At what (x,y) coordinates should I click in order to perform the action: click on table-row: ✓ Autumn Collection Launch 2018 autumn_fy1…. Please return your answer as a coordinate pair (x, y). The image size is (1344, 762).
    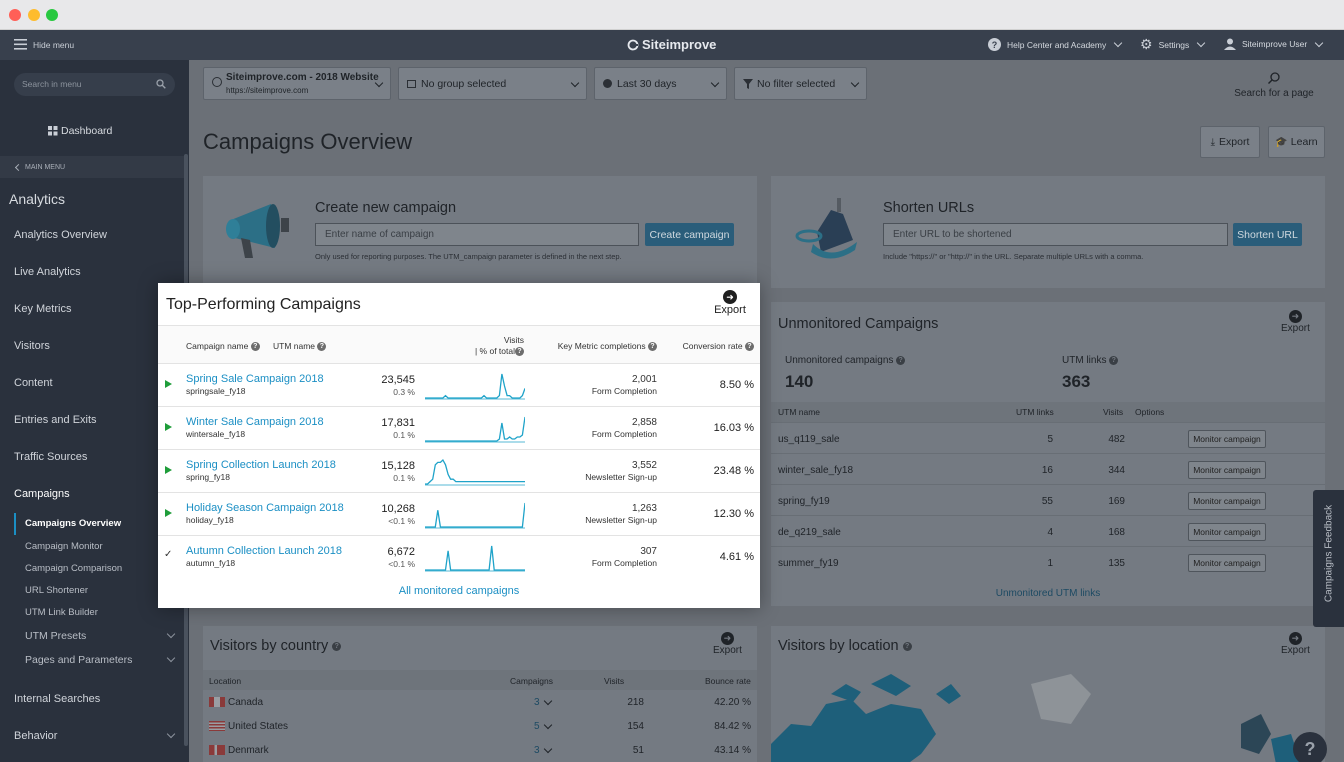
    Looking at the image, I should click on (459, 556).